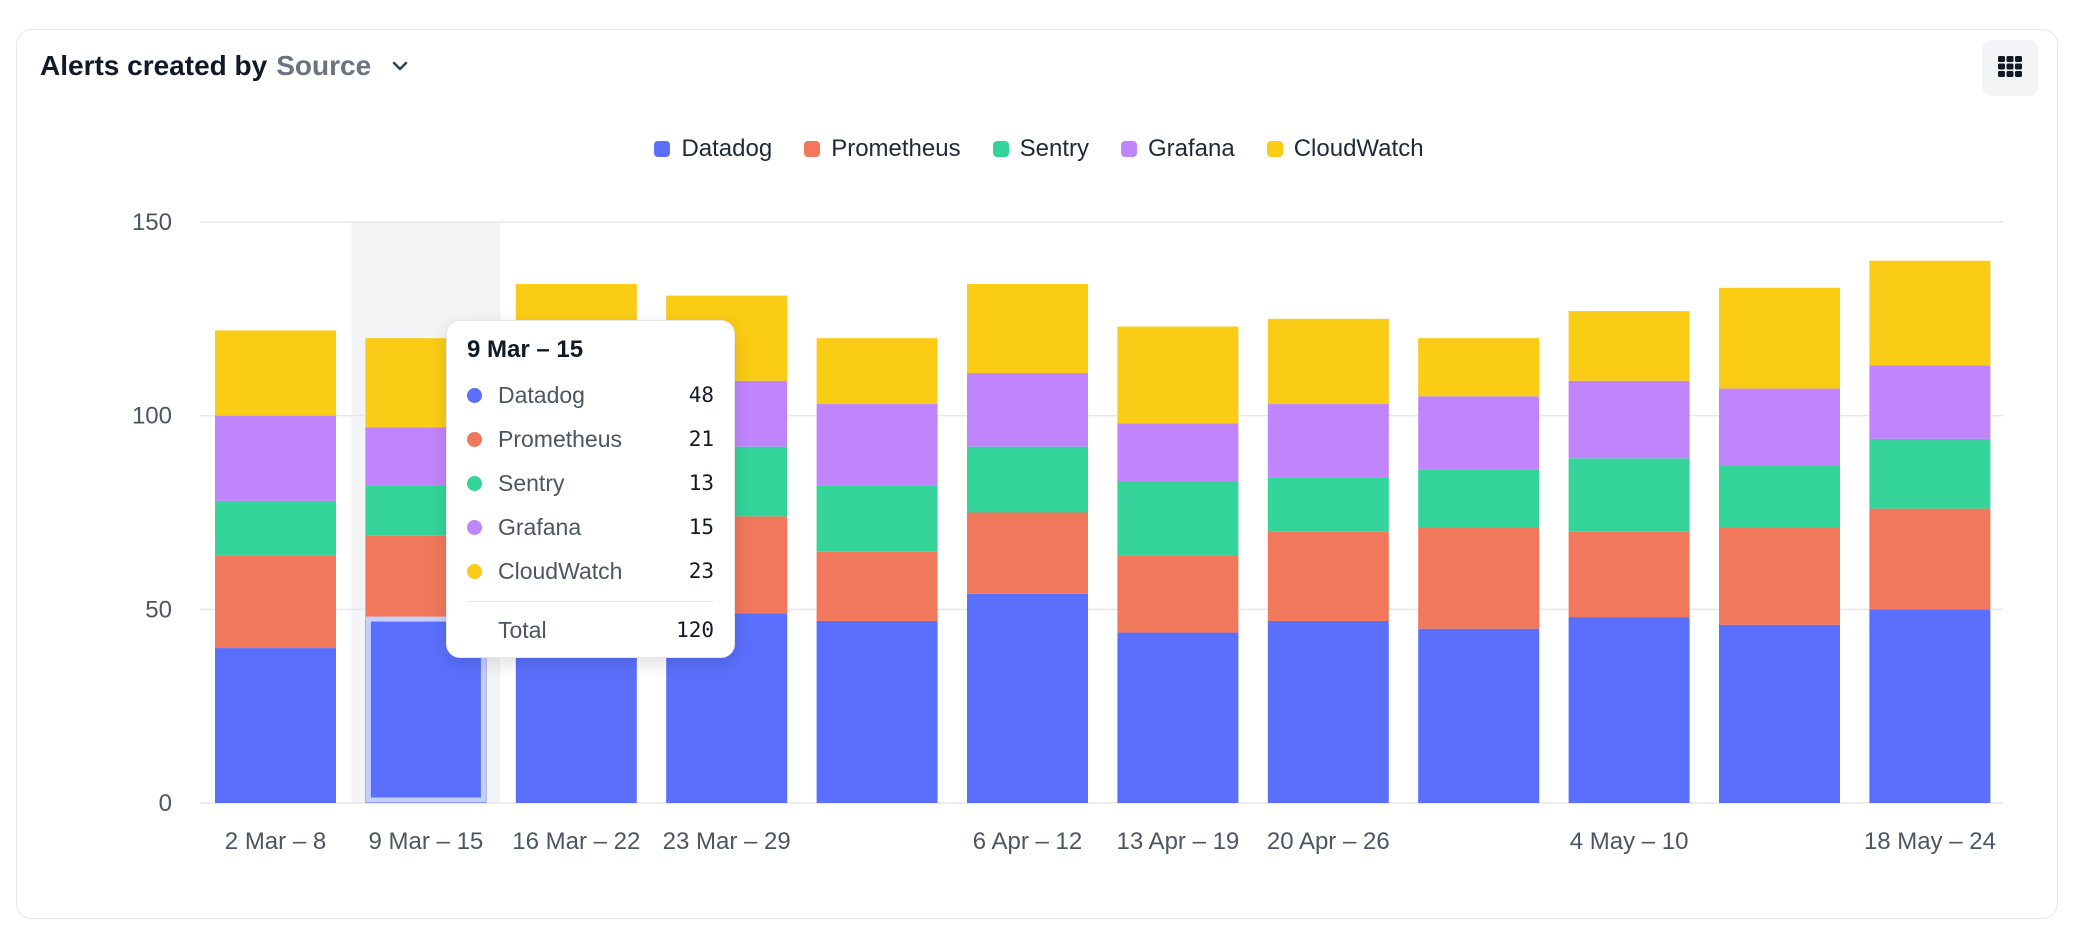 This screenshot has height=944, width=2078. I want to click on tooltip-divider, so click(590, 601).